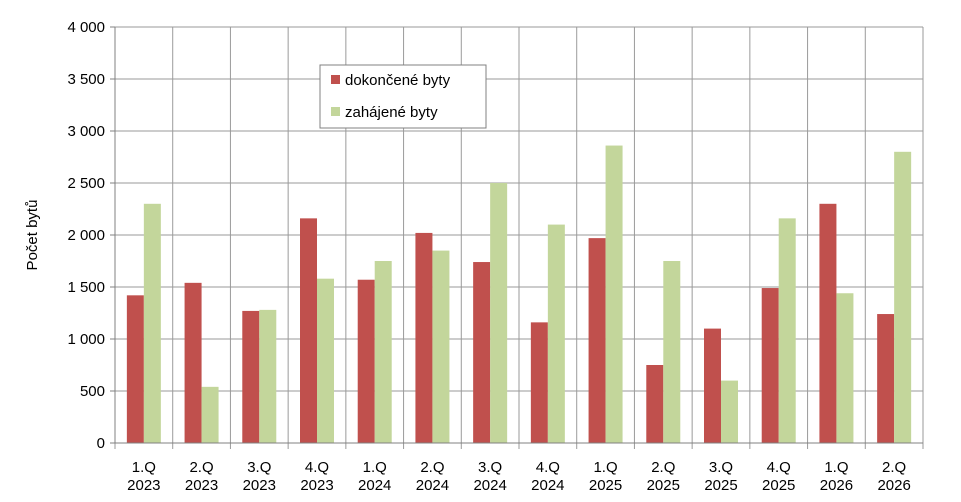 This screenshot has height=502, width=961. What do you see at coordinates (86, 131) in the screenshot?
I see `y-tick-label: 3 000` at bounding box center [86, 131].